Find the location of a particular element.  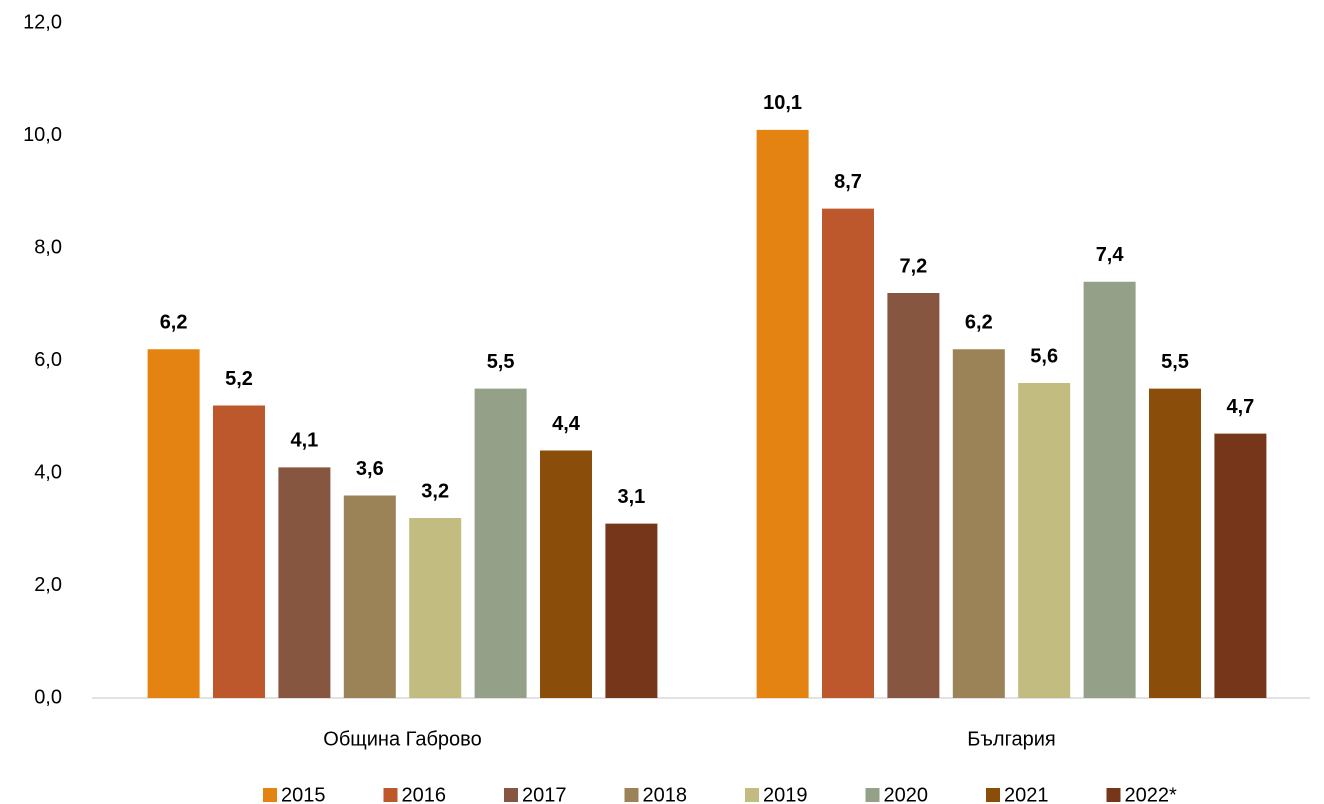

y-tick-label: 8,0 is located at coordinates (48, 247).